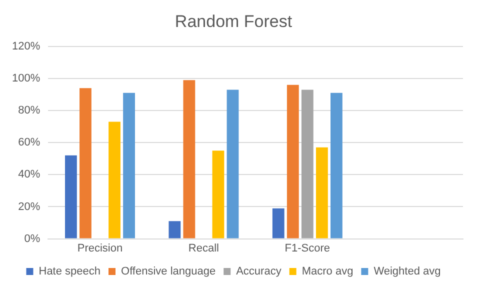 This screenshot has height=291, width=479. Describe the element at coordinates (203, 248) in the screenshot. I see `x-tick-label: Recall` at that location.